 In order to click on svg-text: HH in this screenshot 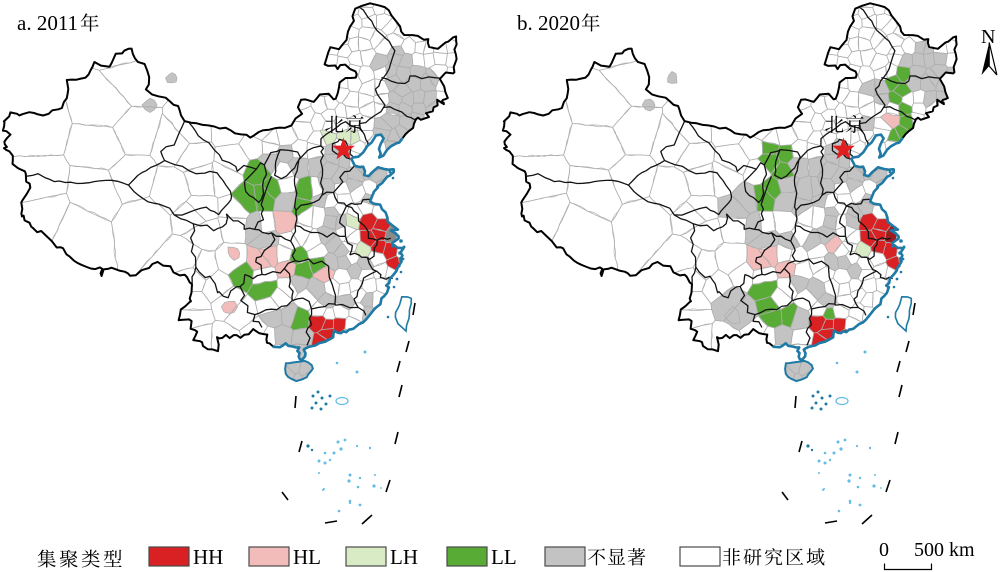, I will do `click(208, 557)`.